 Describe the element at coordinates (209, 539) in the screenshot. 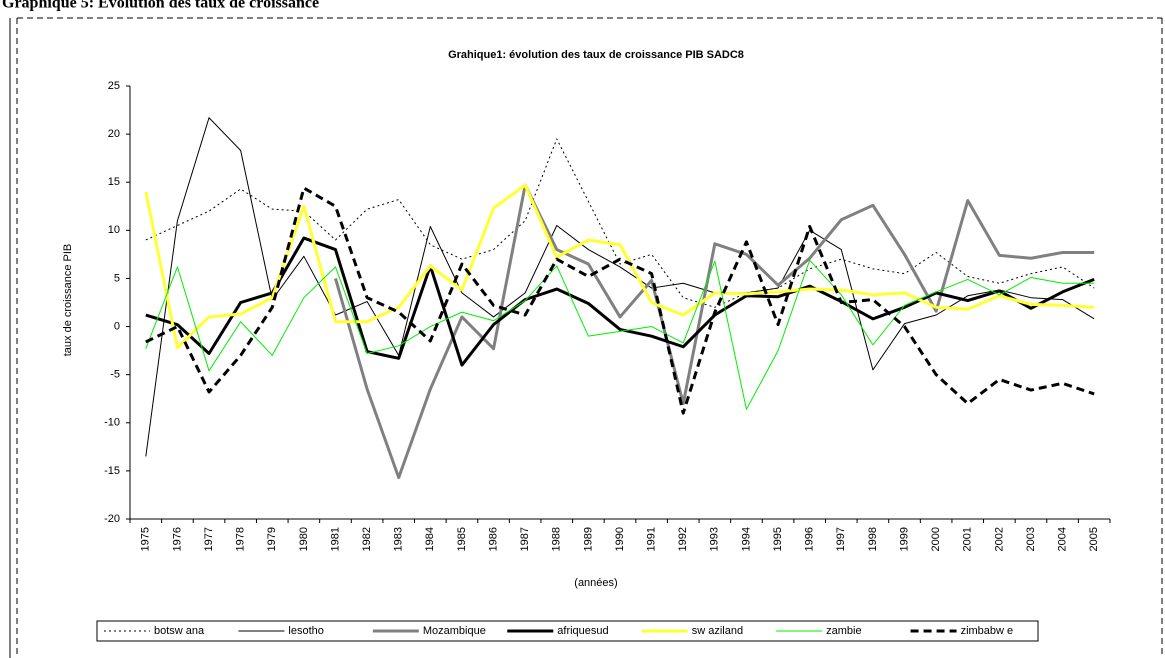

I see `x-tick-label: 1977` at that location.